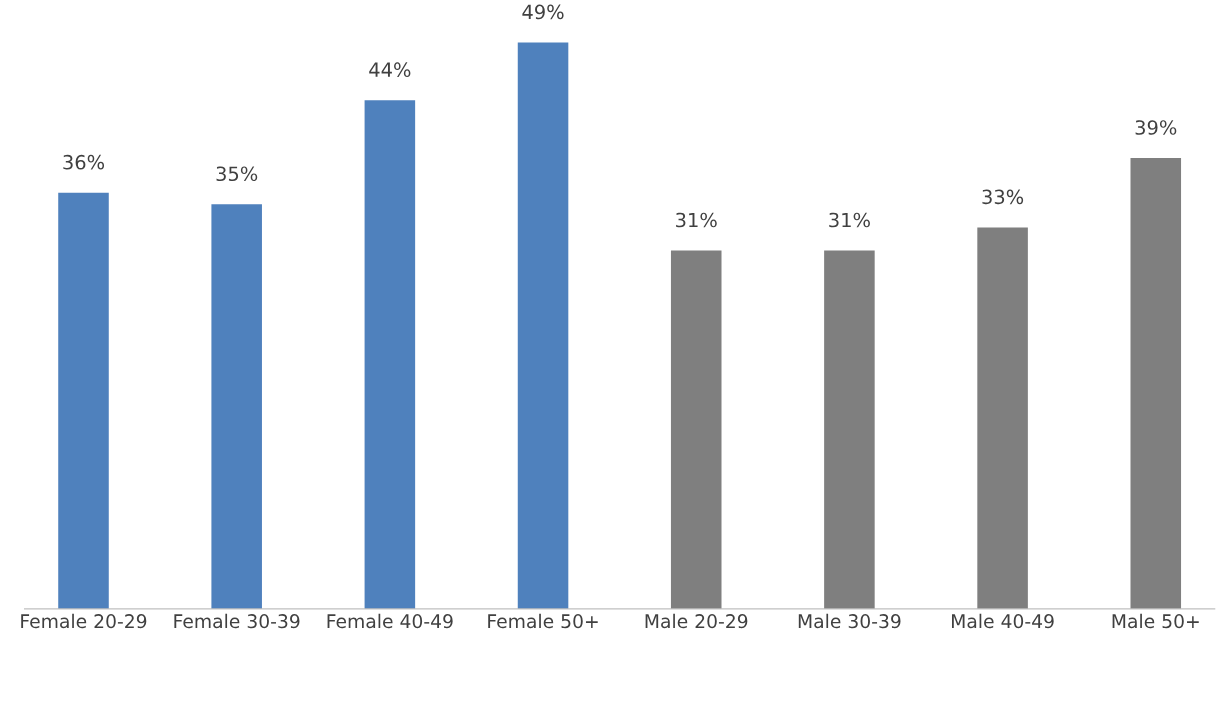 This screenshot has height=708, width=1227. I want to click on x-tick-label: Male 50+, so click(1155, 621).